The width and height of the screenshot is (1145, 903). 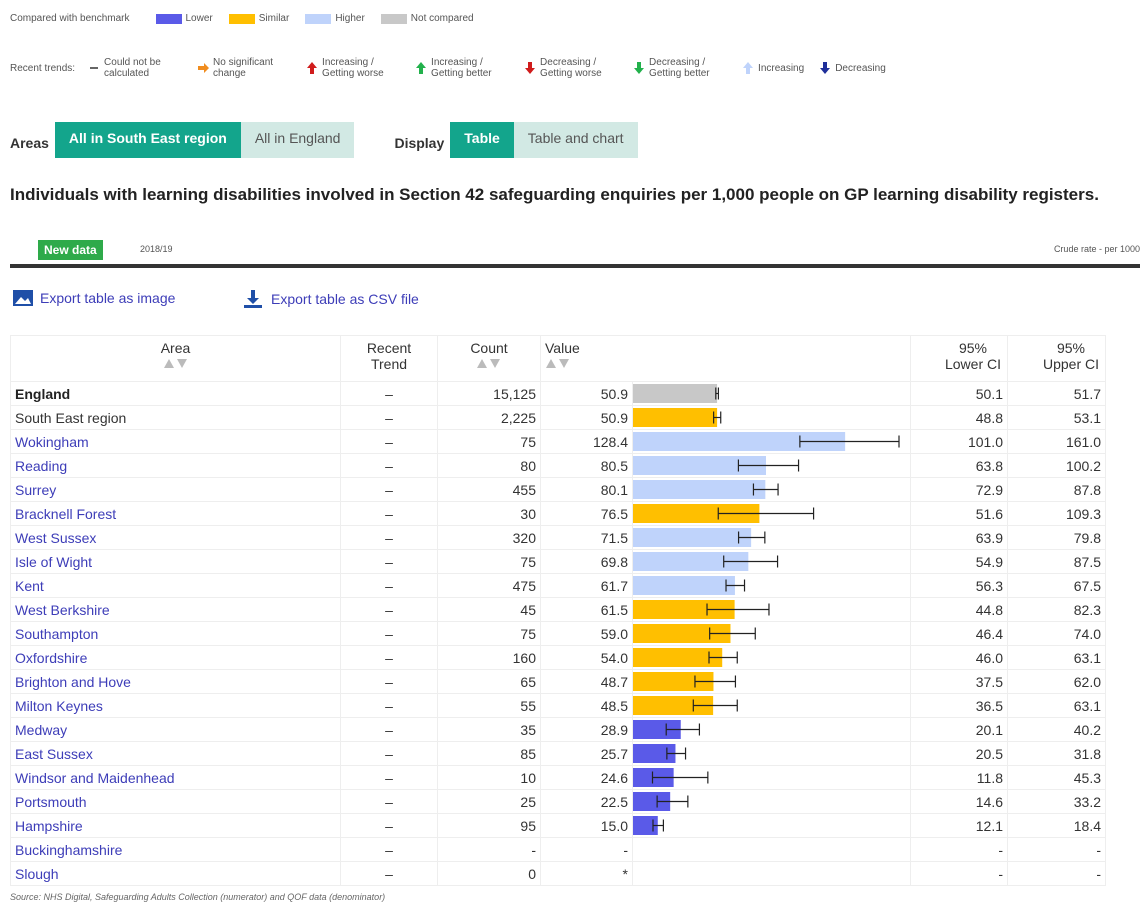 I want to click on lower-ci-cell: 51.6, so click(x=959, y=513).